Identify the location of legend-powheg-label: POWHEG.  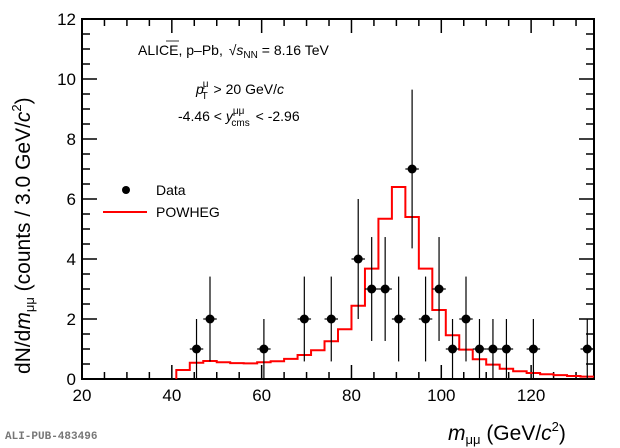
(188, 212).